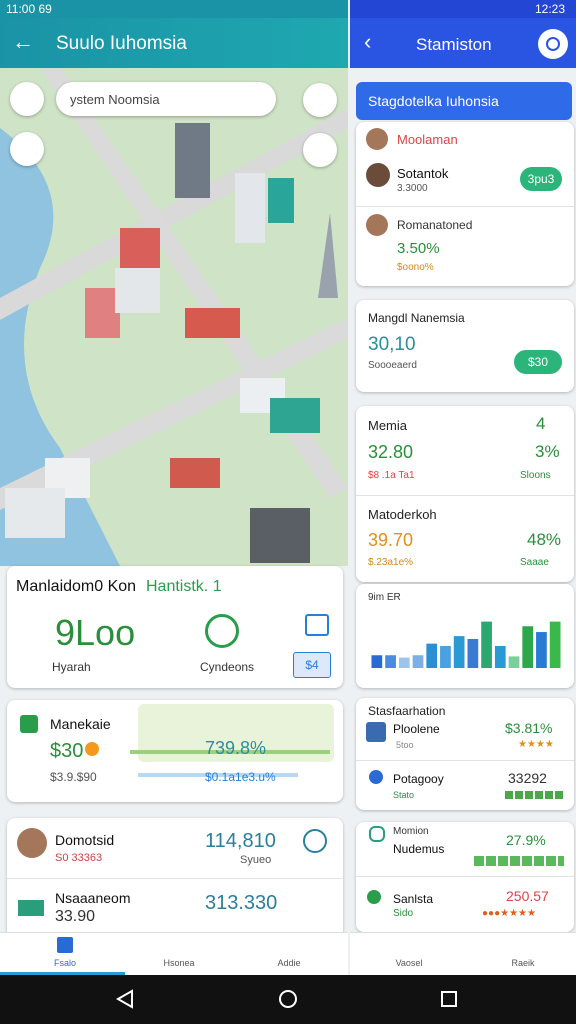 The image size is (576, 1024). I want to click on value: 30,10, so click(392, 344).